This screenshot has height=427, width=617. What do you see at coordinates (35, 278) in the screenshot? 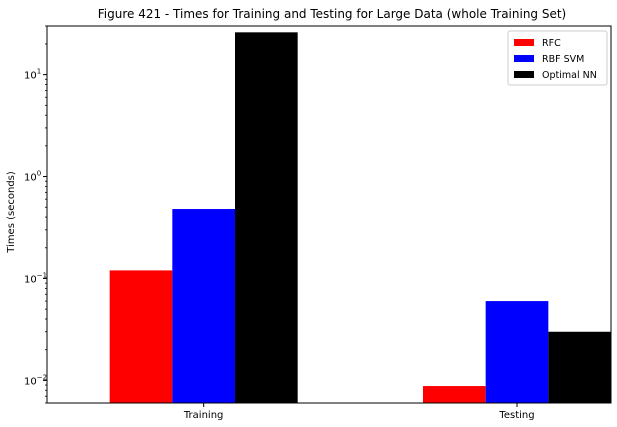
I see `y-tick-label: 10⁻¹` at bounding box center [35, 278].